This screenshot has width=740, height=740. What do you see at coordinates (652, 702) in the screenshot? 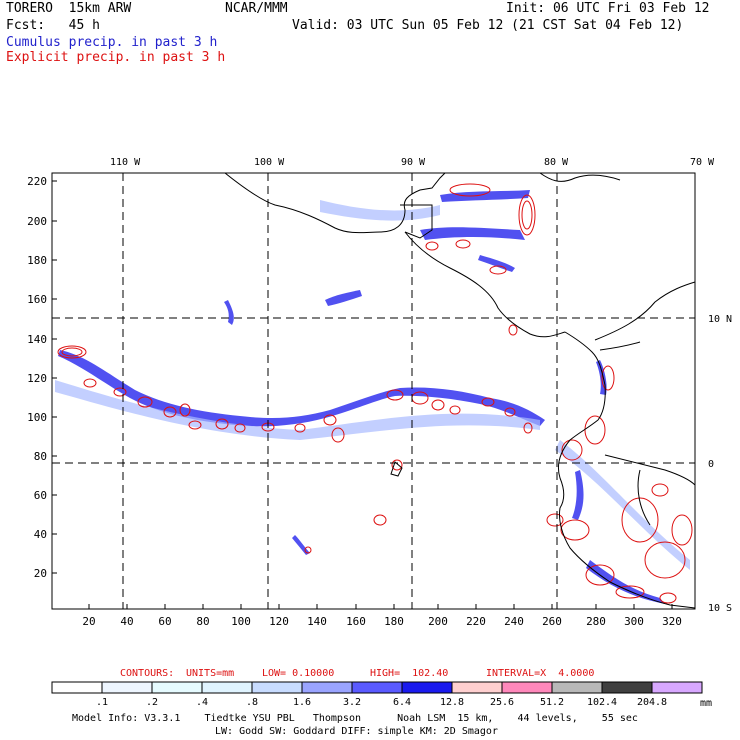
I see `colorbar-label: 204.8` at bounding box center [652, 702].